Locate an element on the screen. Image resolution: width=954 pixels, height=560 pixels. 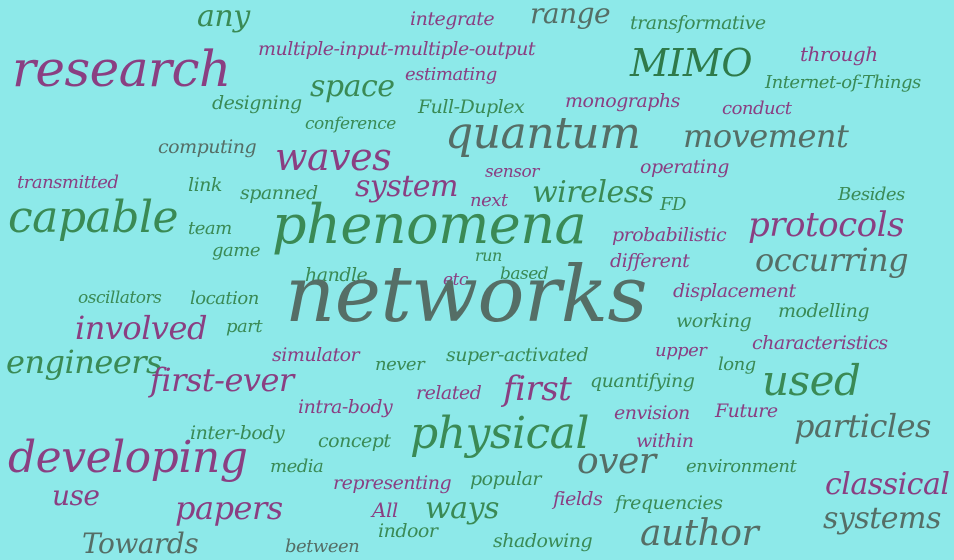
word-location: location is located at coordinates (224, 298).